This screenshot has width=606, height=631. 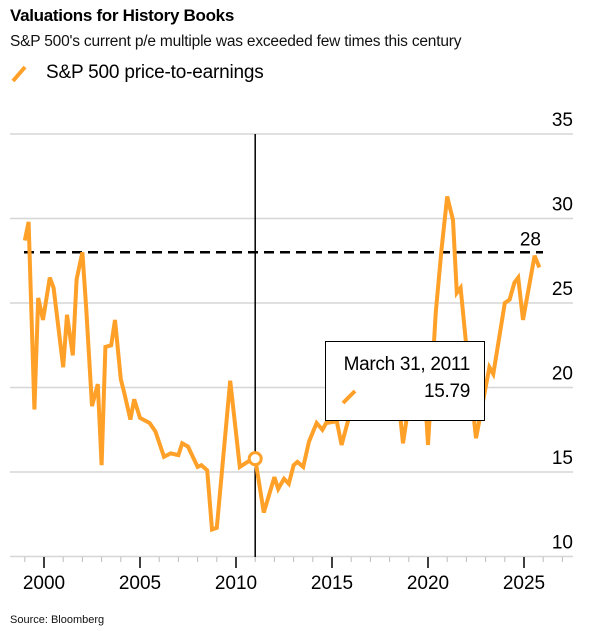 I want to click on y-tick-label-15: 15, so click(x=562, y=458).